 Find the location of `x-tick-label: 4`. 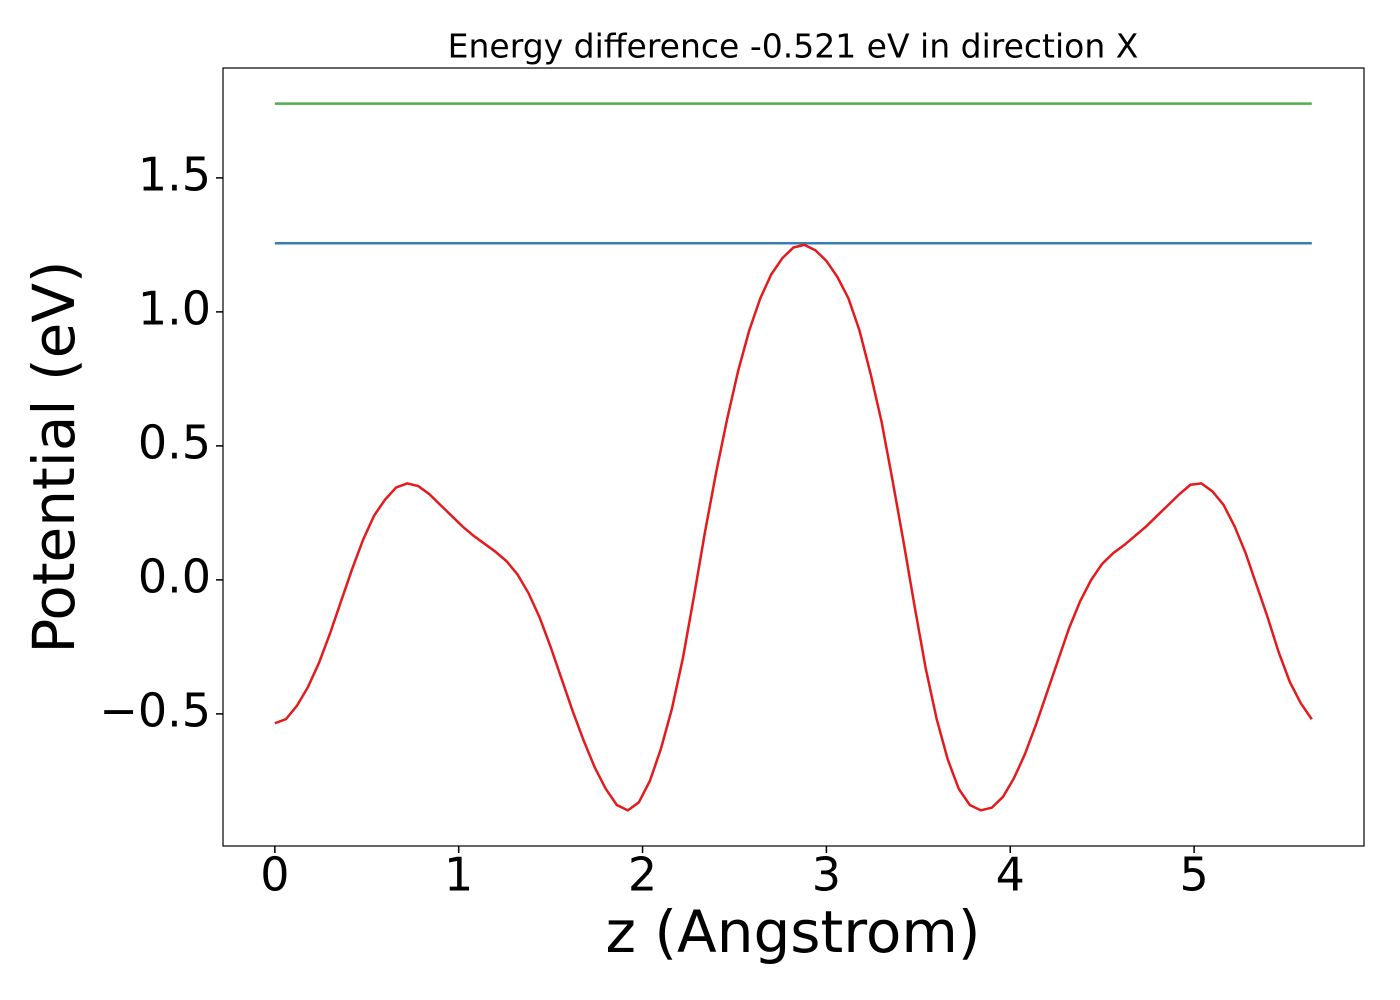

x-tick-label: 4 is located at coordinates (1010, 875).